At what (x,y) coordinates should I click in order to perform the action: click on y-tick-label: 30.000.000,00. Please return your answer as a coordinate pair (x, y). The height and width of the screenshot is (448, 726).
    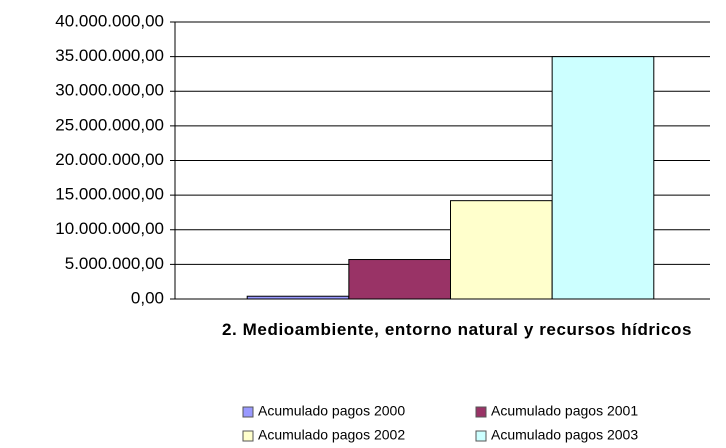
    Looking at the image, I should click on (109, 90).